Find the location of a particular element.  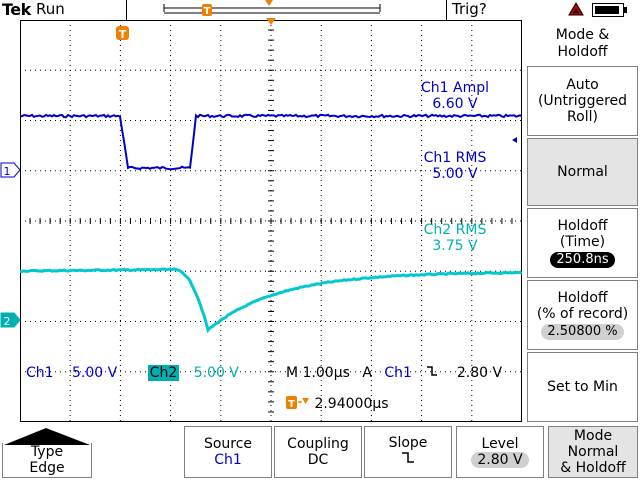

ch1-waveform is located at coordinates (271, 142).